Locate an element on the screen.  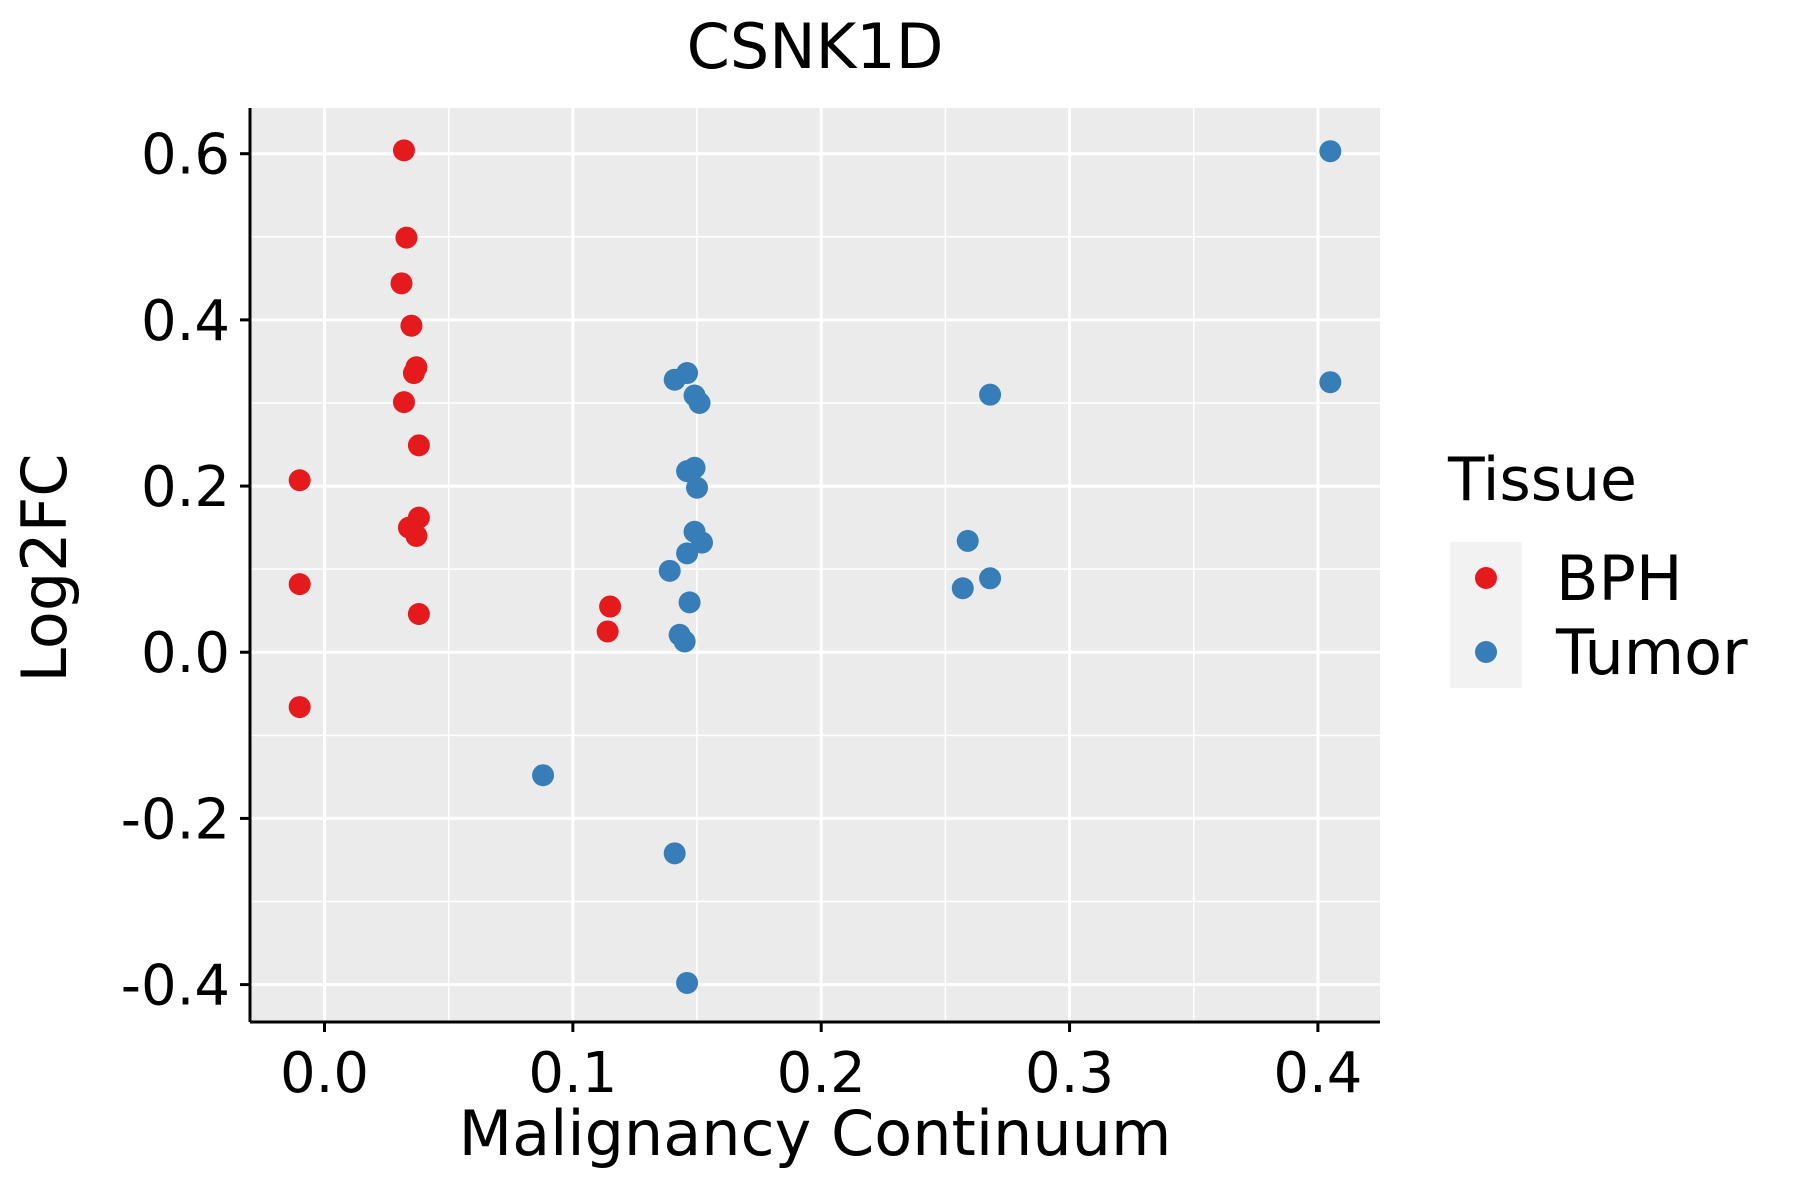
legend-label-bph: BPH is located at coordinates (1619, 578).